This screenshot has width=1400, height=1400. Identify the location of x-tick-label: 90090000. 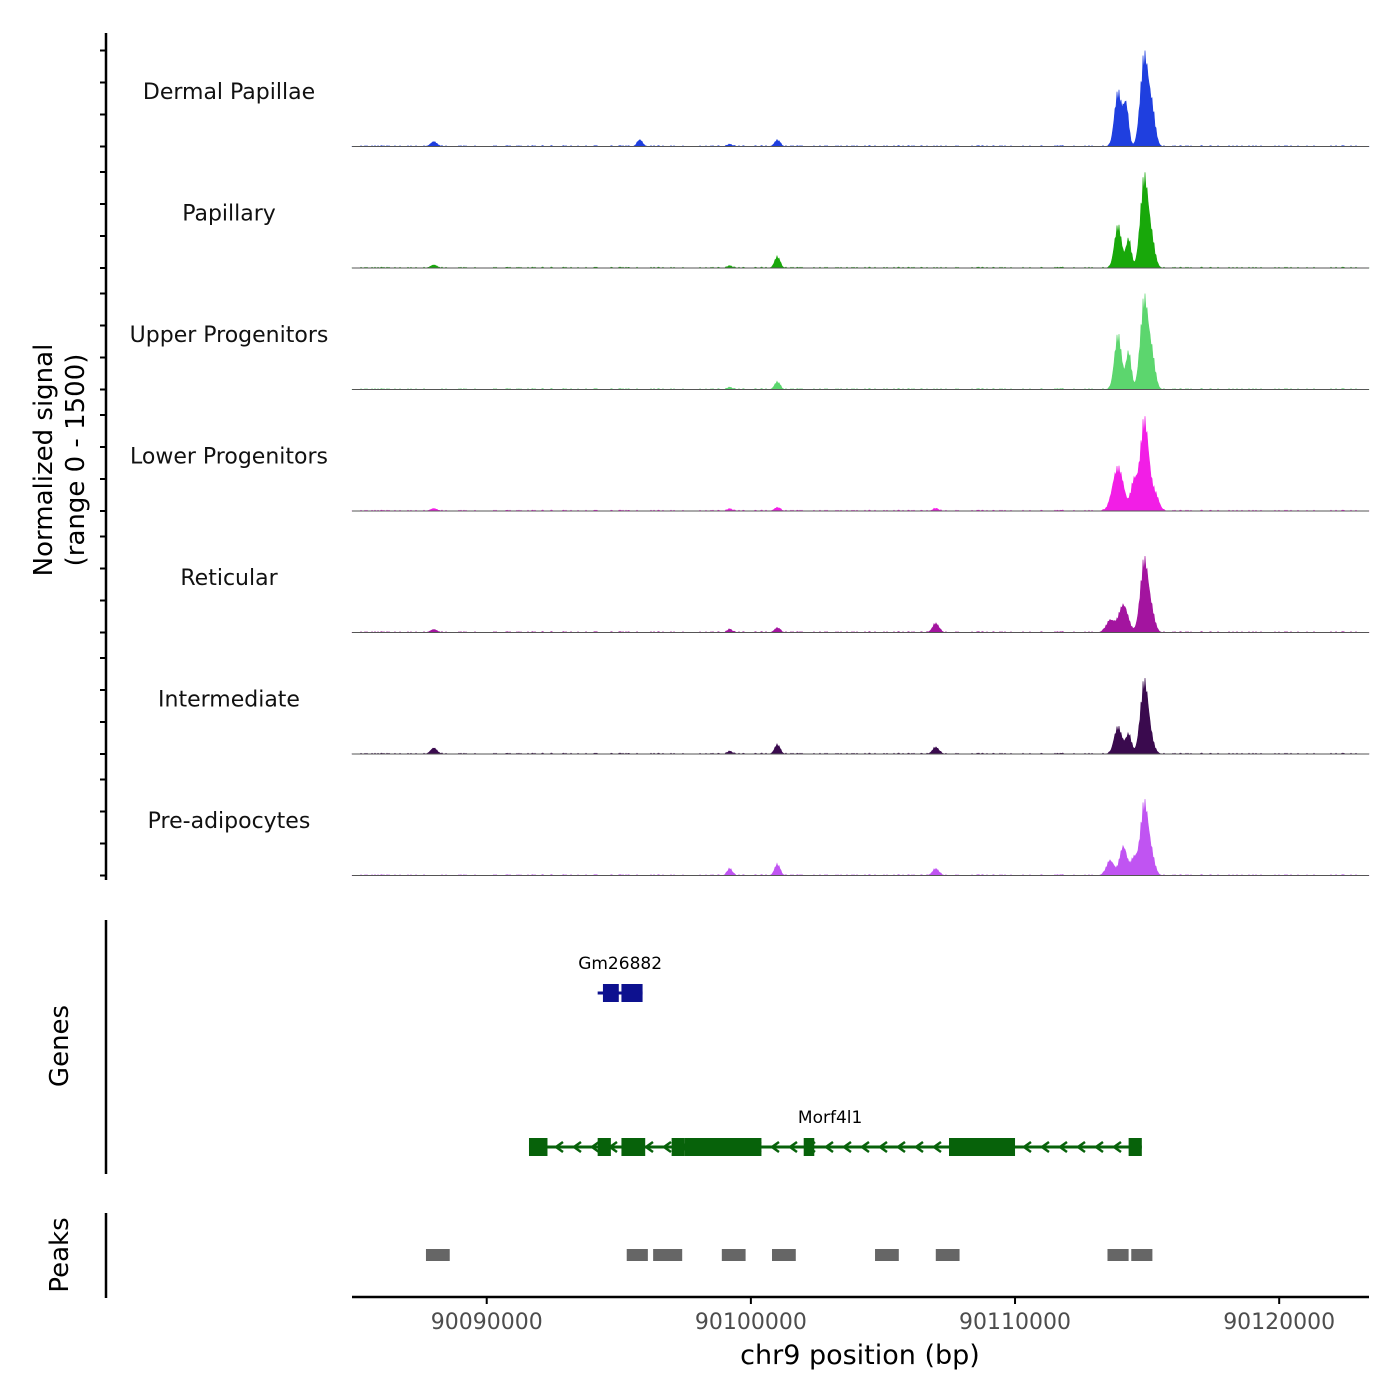
(487, 1322).